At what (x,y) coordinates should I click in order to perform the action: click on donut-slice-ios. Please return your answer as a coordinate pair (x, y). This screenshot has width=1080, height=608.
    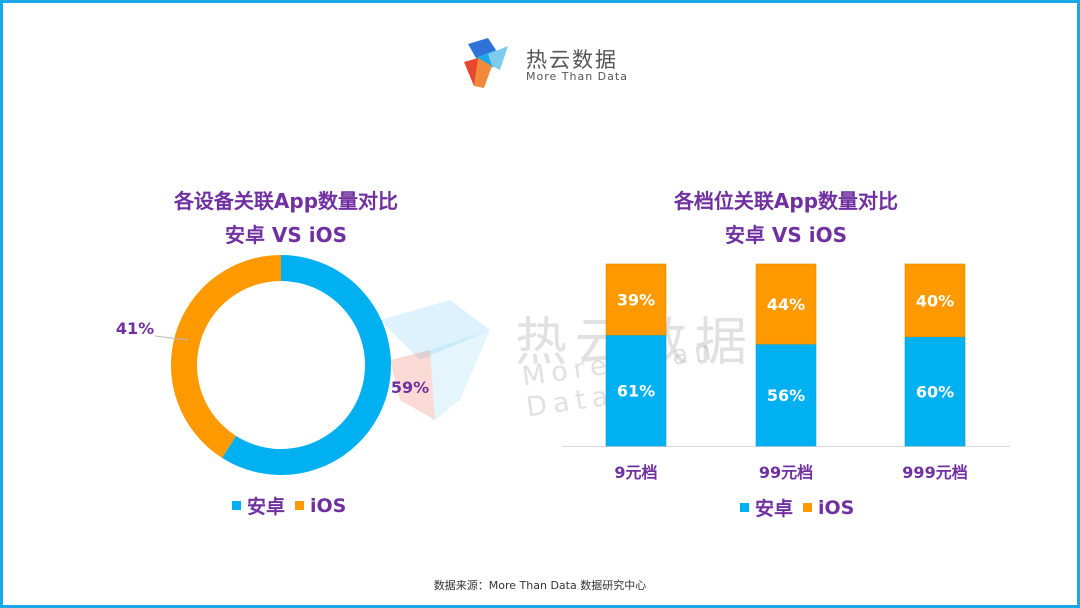
    Looking at the image, I should click on (226, 356).